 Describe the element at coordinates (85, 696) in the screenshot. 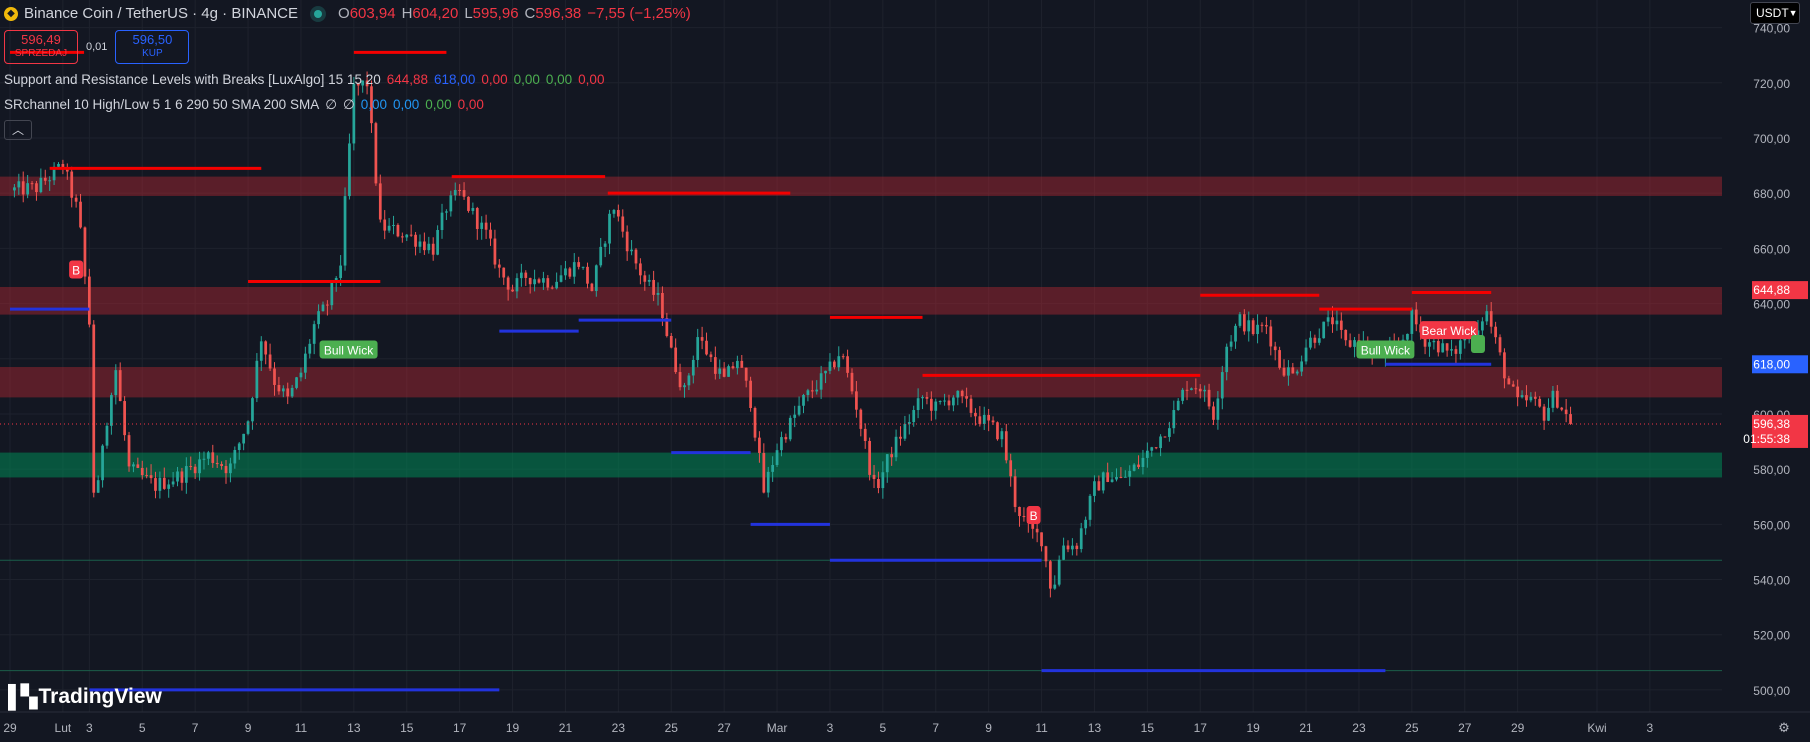

I see `tradingview-watermark: ▌▚ TradingView` at that location.